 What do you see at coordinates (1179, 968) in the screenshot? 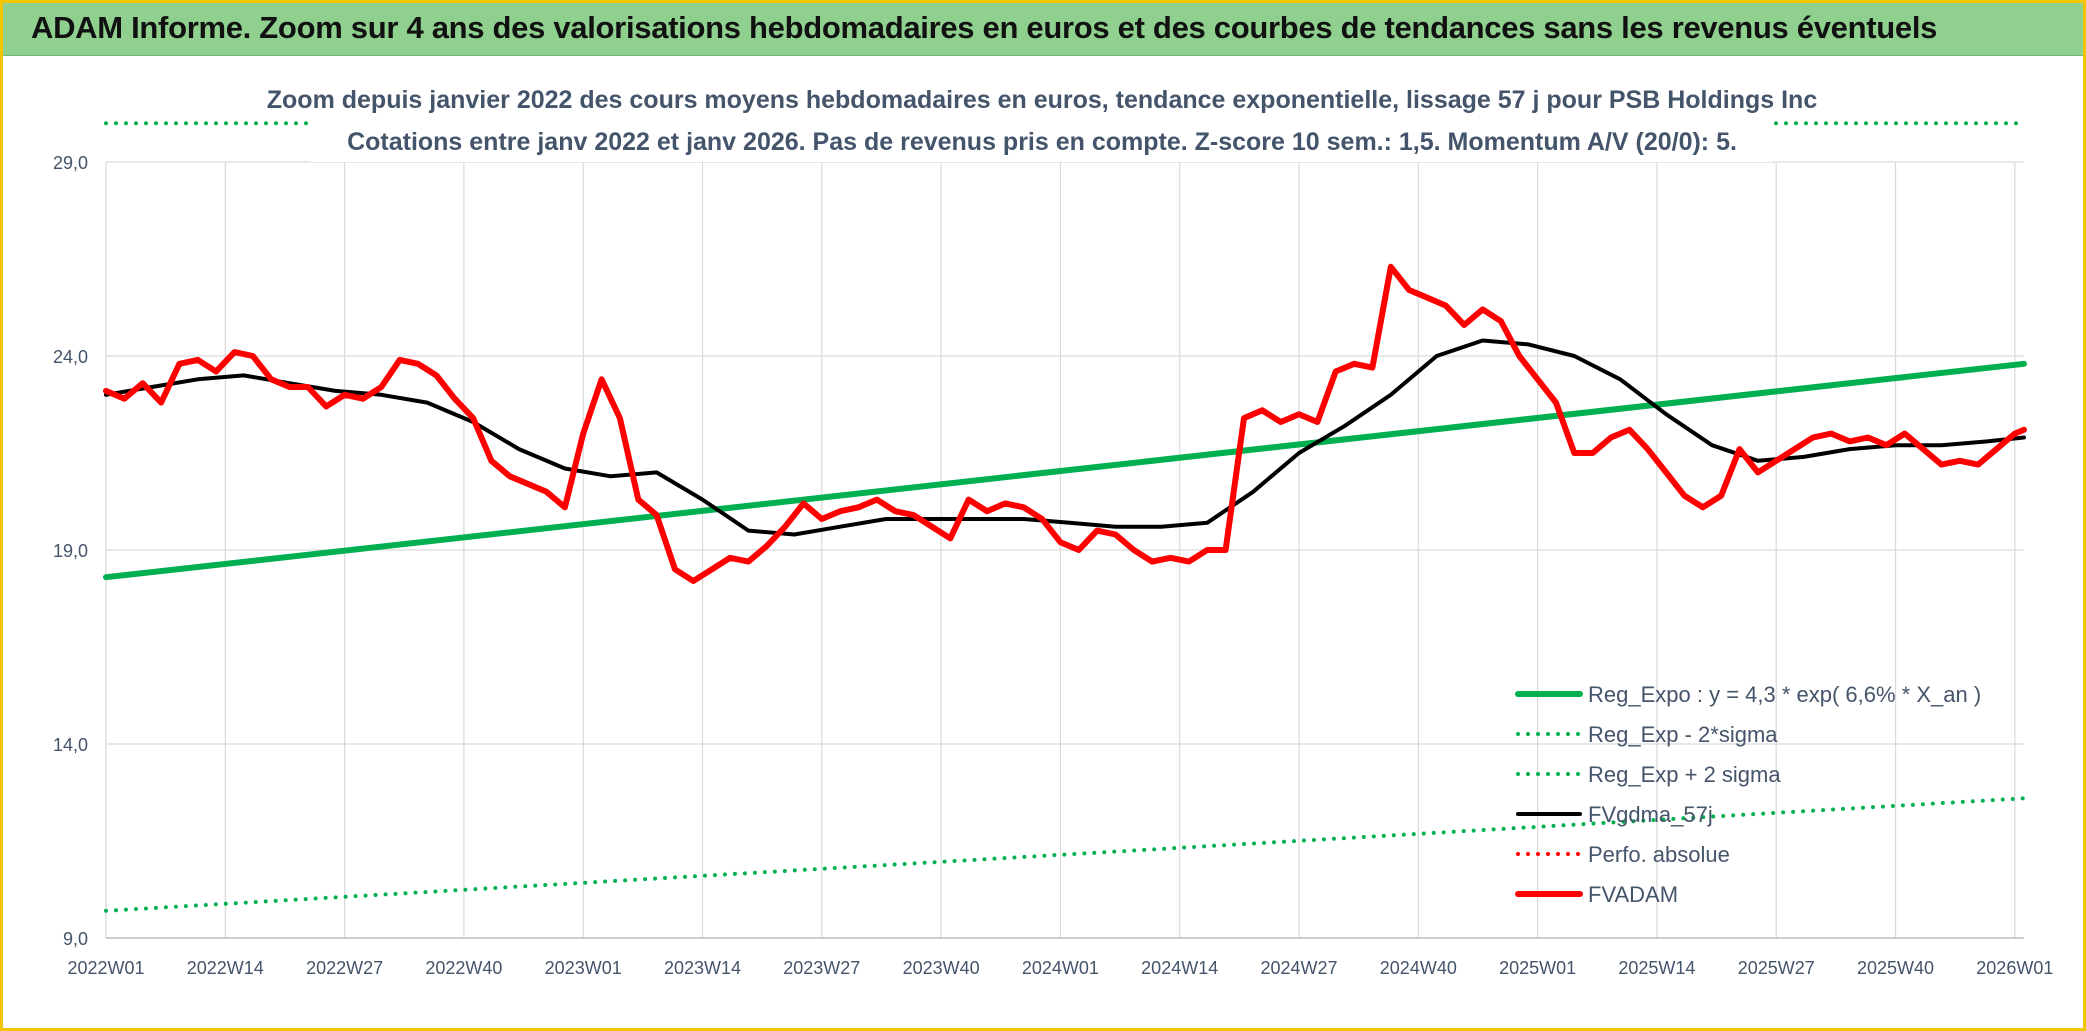
I see `x-tick-label: 2024W14` at bounding box center [1179, 968].